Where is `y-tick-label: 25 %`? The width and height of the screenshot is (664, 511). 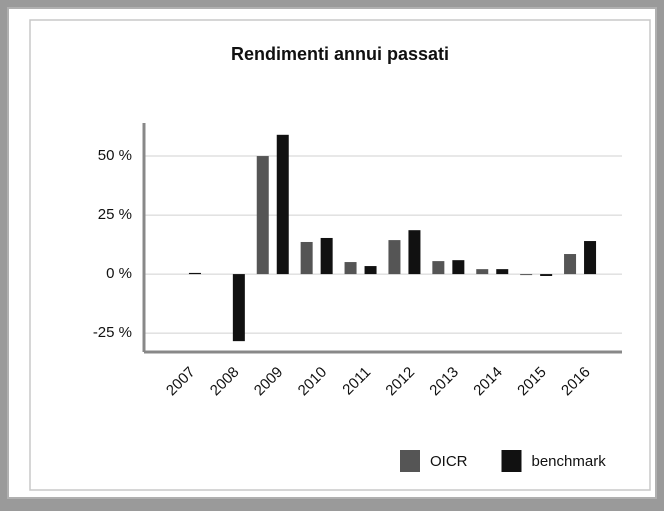
y-tick-label: 25 % is located at coordinates (115, 214).